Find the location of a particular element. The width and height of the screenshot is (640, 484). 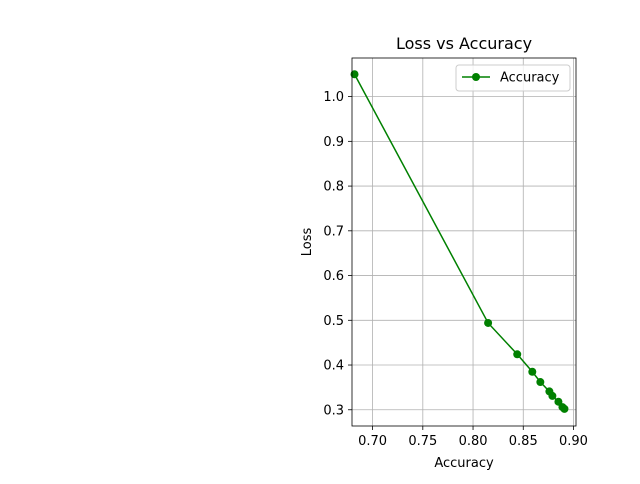

x-axis-label: Accuracy is located at coordinates (464, 463).